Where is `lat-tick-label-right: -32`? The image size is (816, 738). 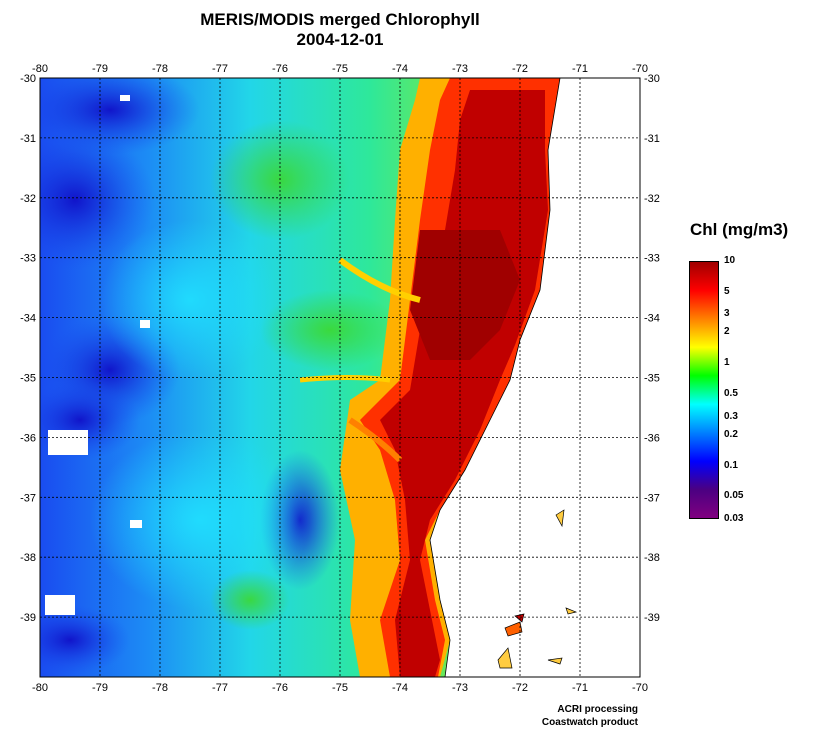
lat-tick-label-right: -32 is located at coordinates (652, 199).